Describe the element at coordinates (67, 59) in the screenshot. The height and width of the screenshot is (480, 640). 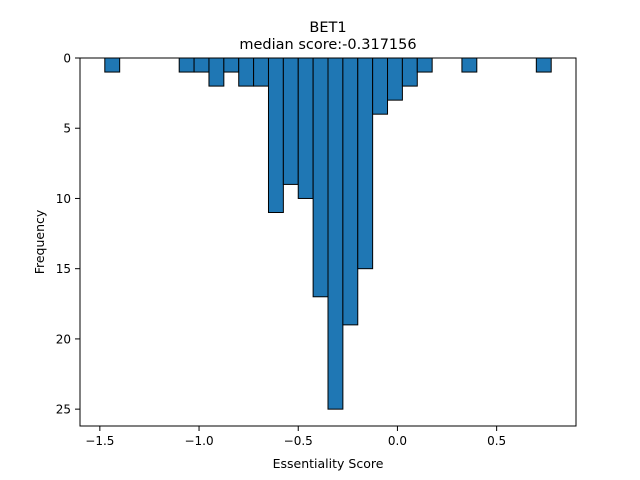
I see `y-tick-label: 0` at that location.